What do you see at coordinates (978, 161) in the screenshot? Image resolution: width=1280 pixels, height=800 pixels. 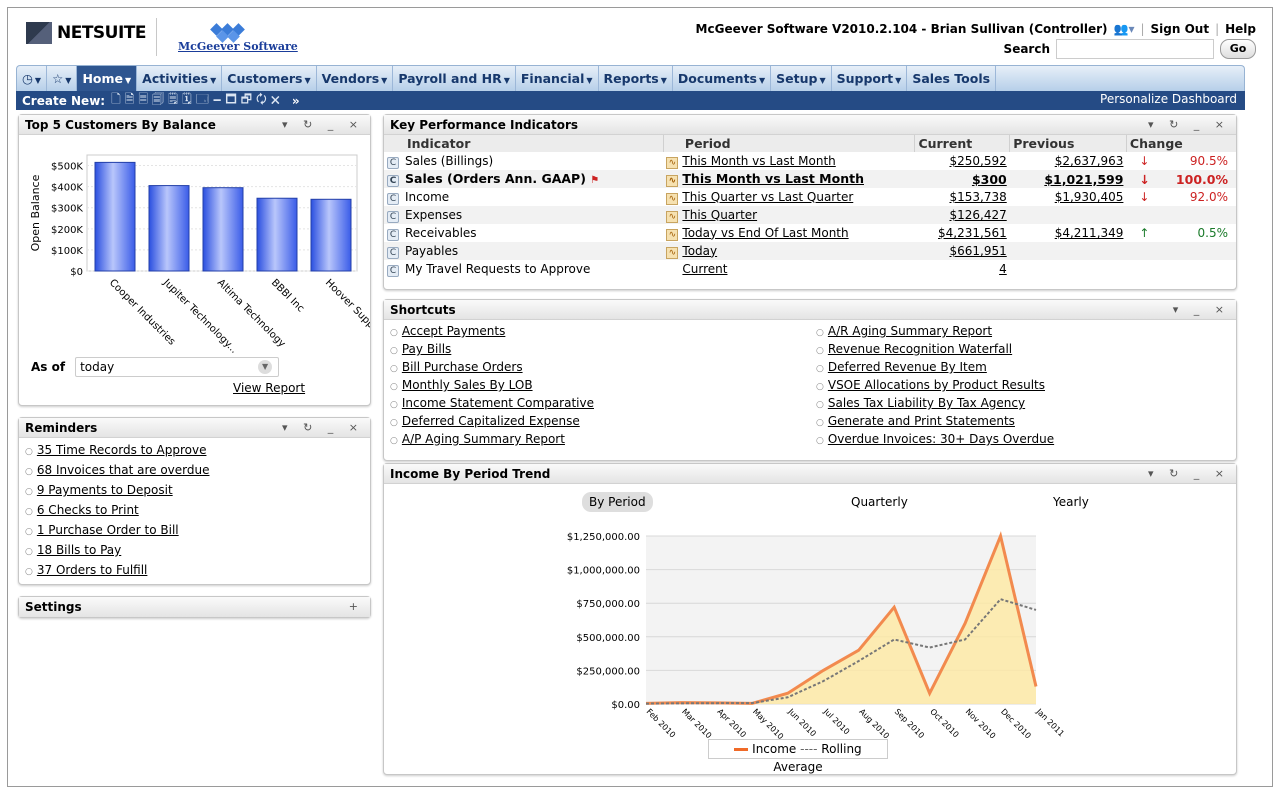 I see `kpi-current-link: $250,592` at bounding box center [978, 161].